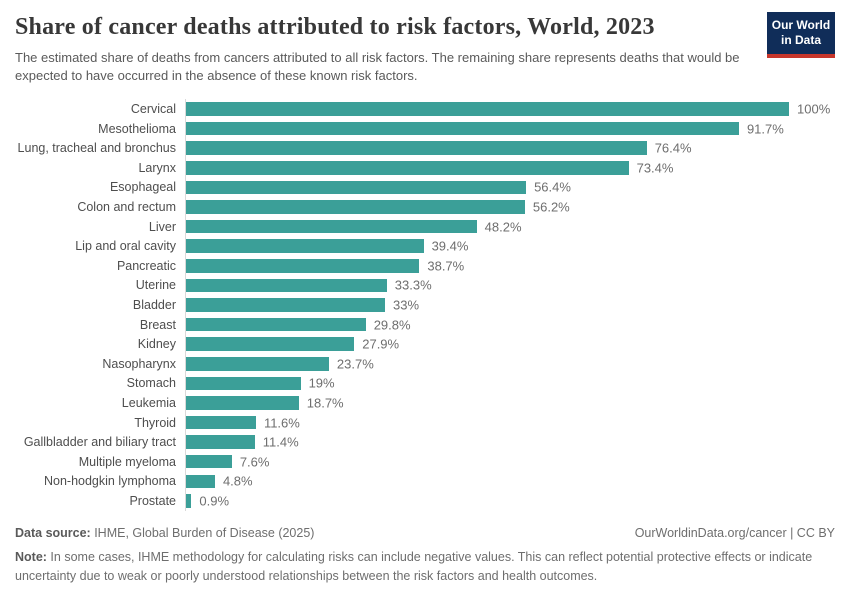  What do you see at coordinates (487, 285) in the screenshot?
I see `bar-track: 33.3%` at bounding box center [487, 285].